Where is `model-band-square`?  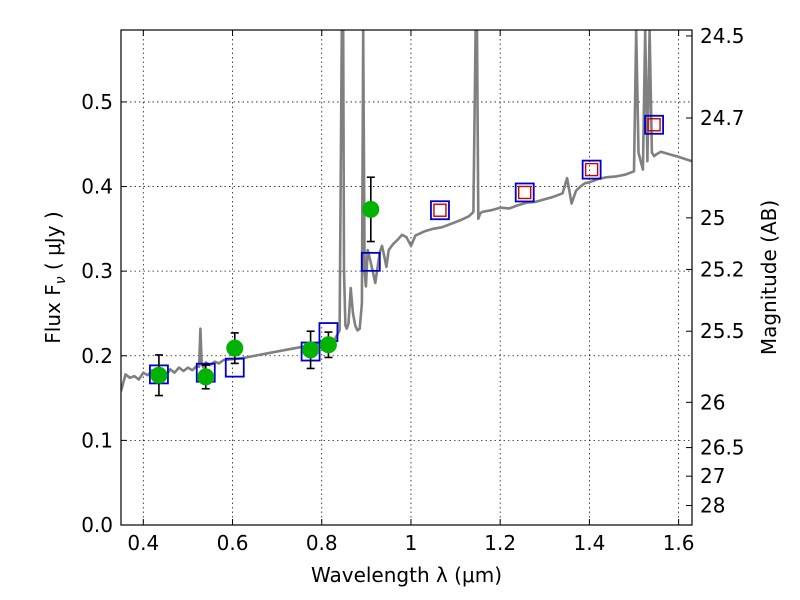 model-band-square is located at coordinates (370, 261).